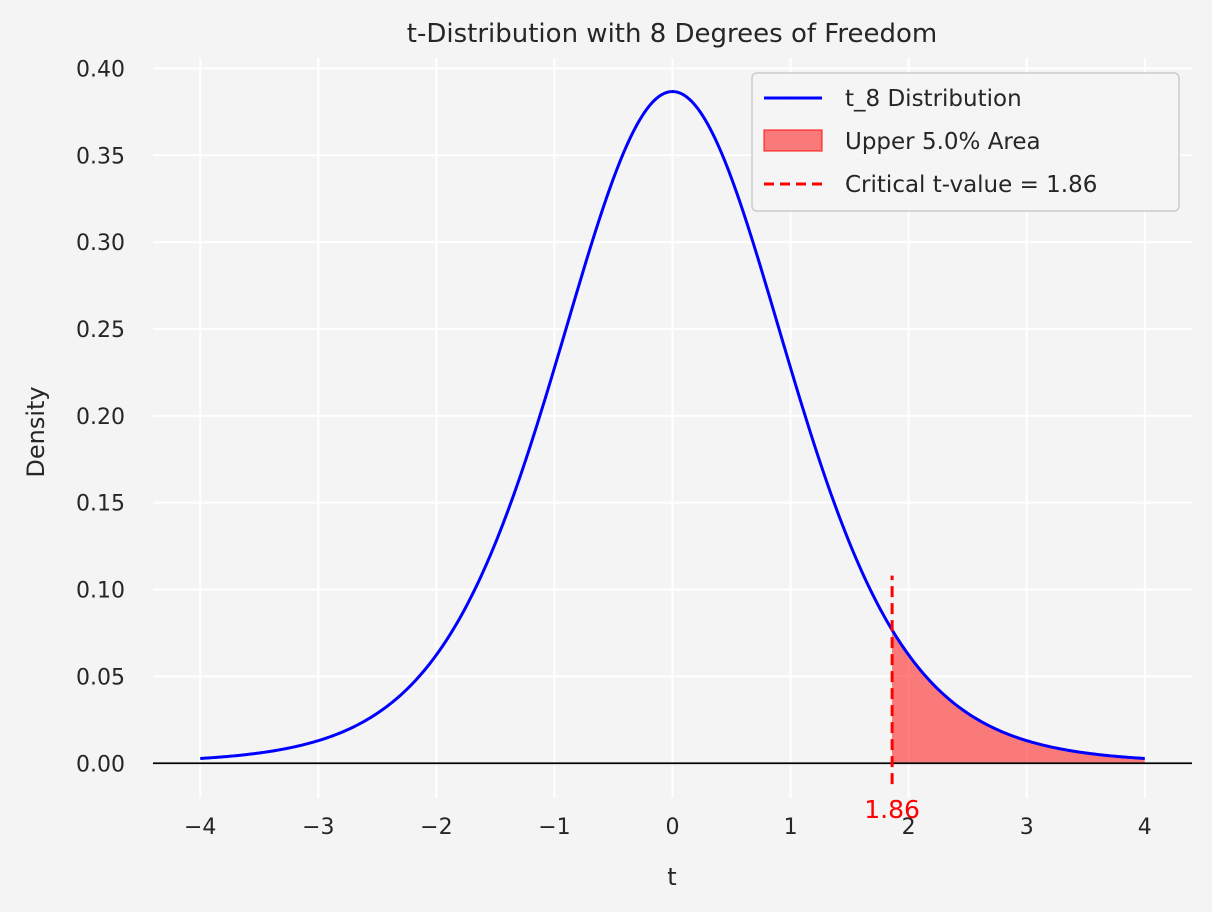 This screenshot has width=1212, height=912. I want to click on x-tick-label: 3, so click(1027, 827).